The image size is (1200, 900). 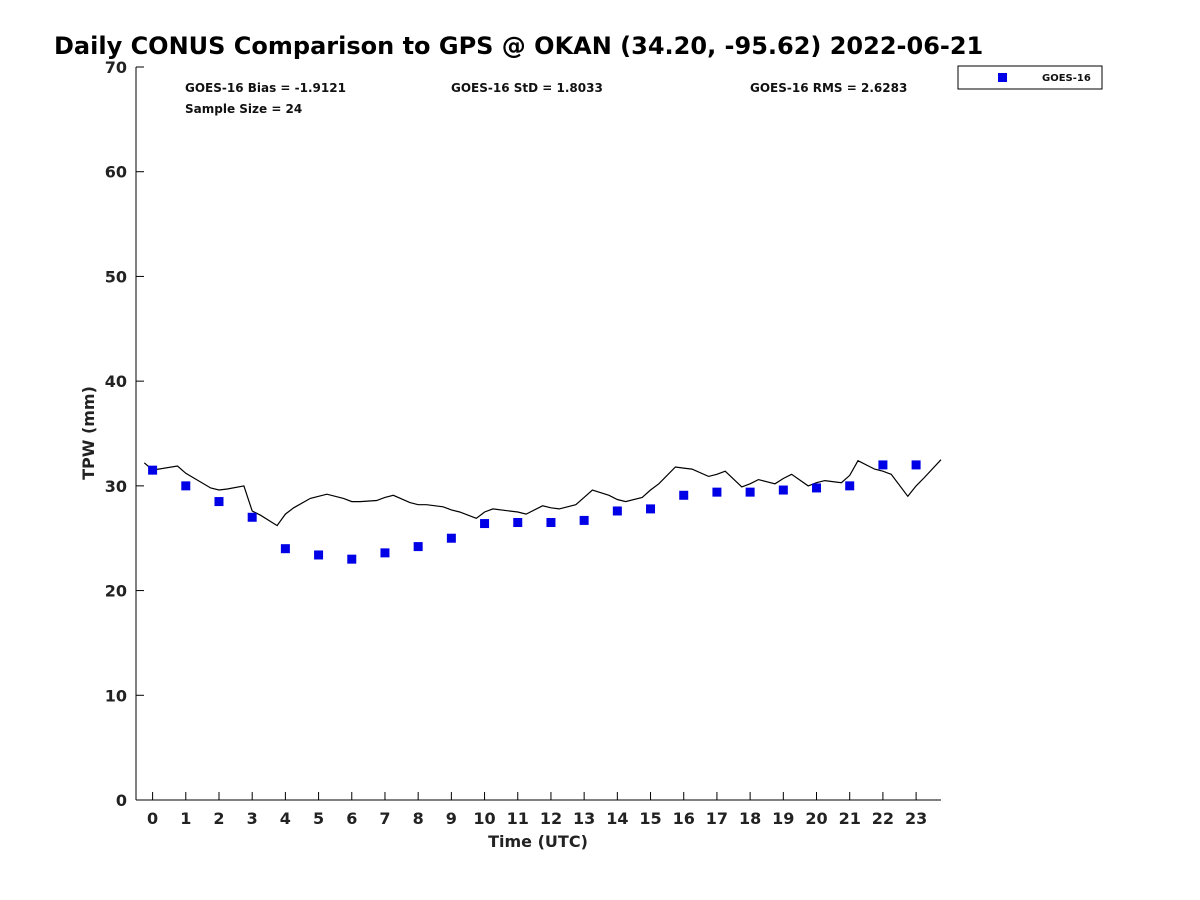 I want to click on x-tick-label: 9, so click(x=451, y=818).